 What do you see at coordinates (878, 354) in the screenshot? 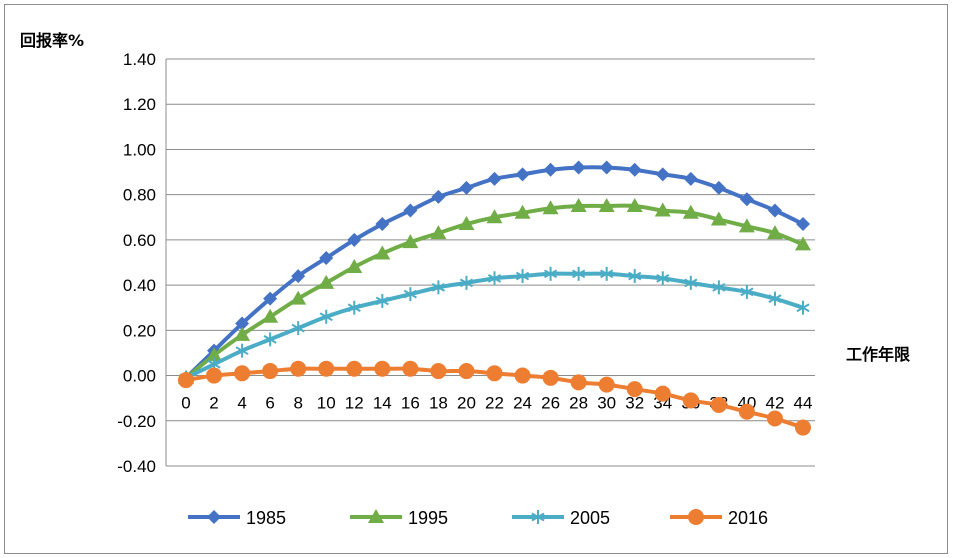
I see `x-axis-title: 工作年限` at bounding box center [878, 354].